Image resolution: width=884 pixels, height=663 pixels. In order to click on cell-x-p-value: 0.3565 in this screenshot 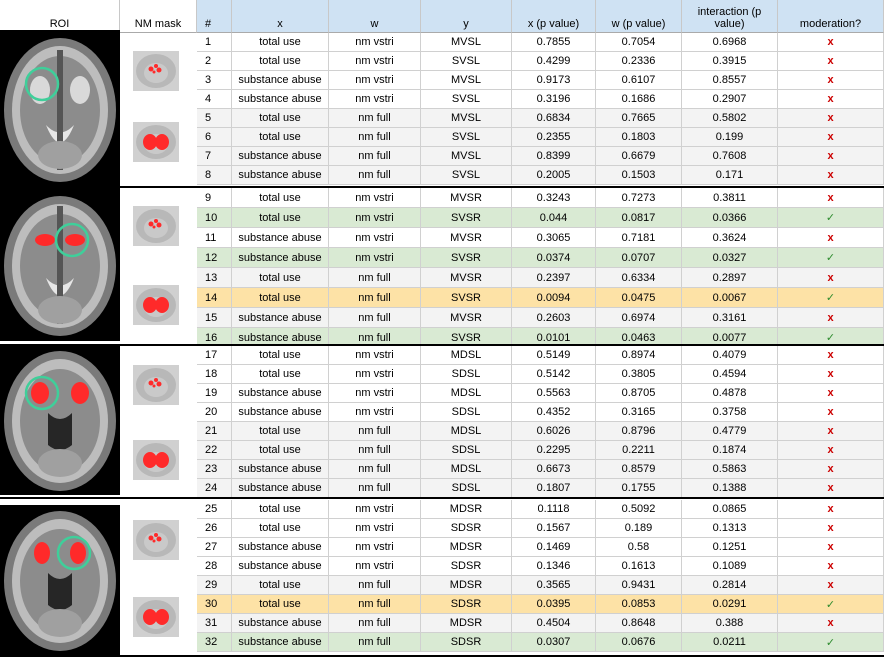, I will do `click(554, 585)`.